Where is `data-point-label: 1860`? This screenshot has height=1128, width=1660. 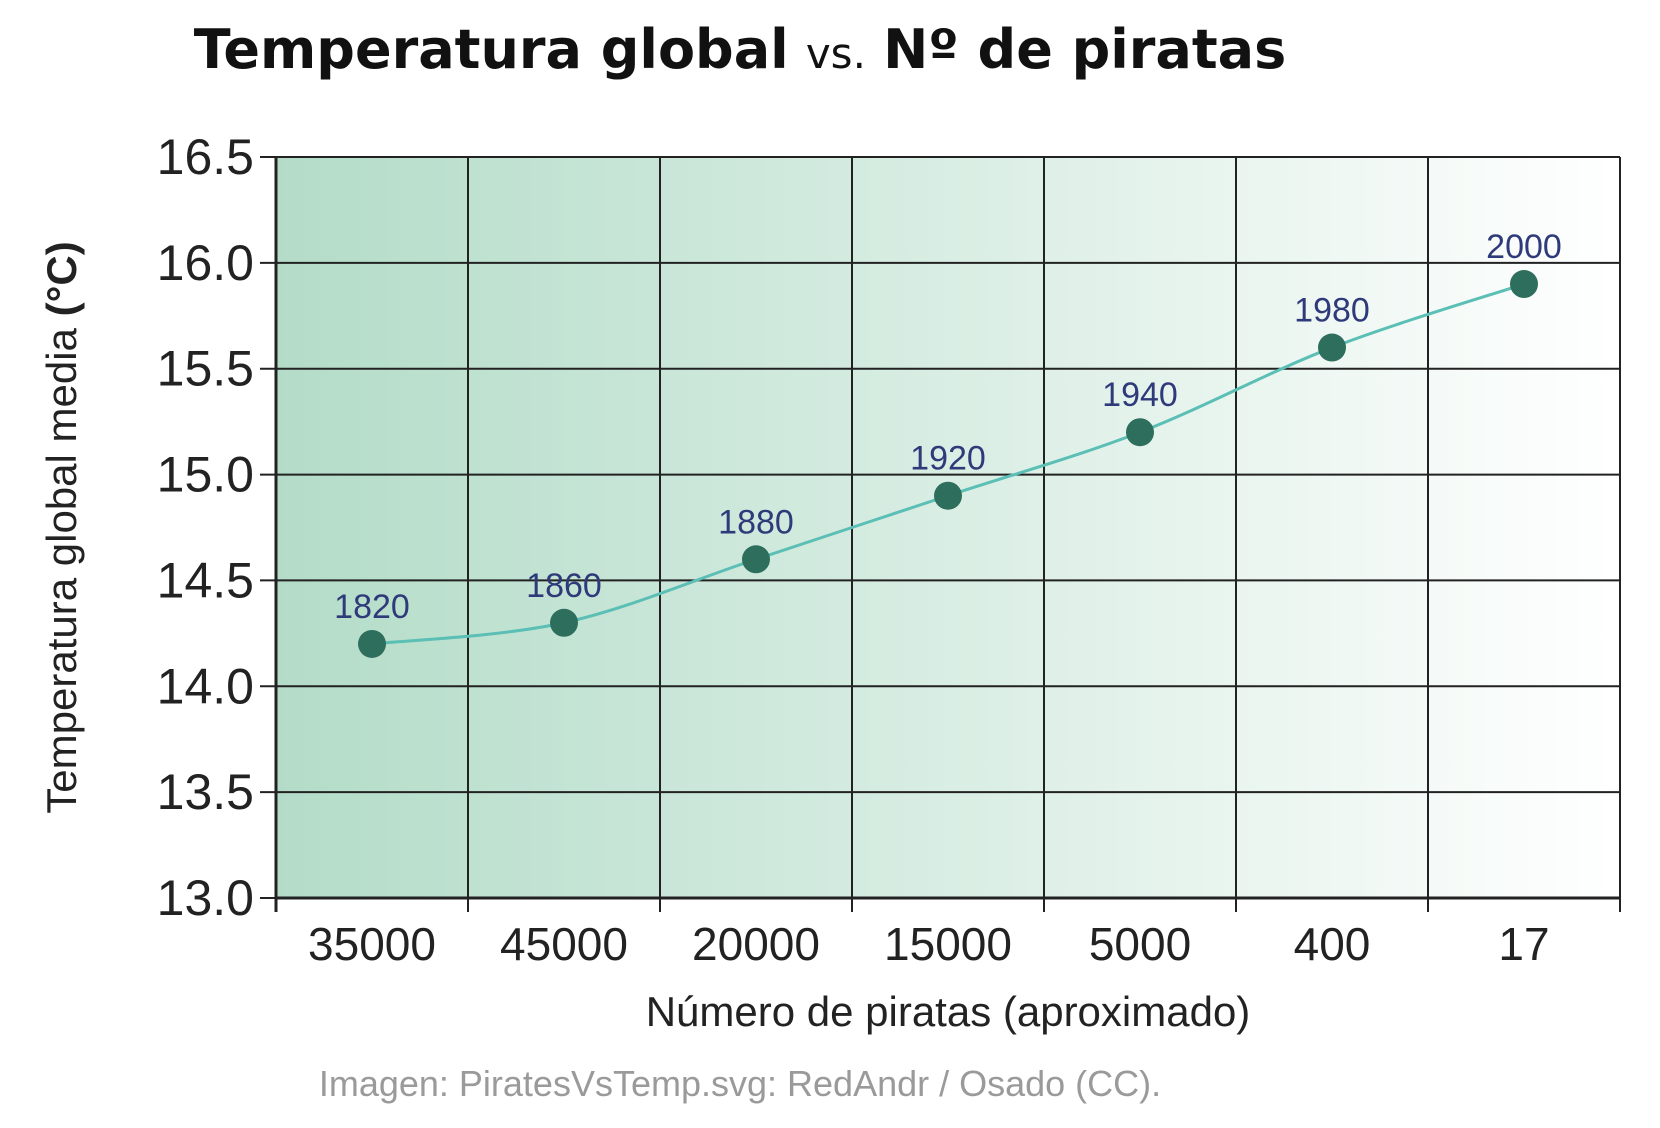 data-point-label: 1860 is located at coordinates (564, 586).